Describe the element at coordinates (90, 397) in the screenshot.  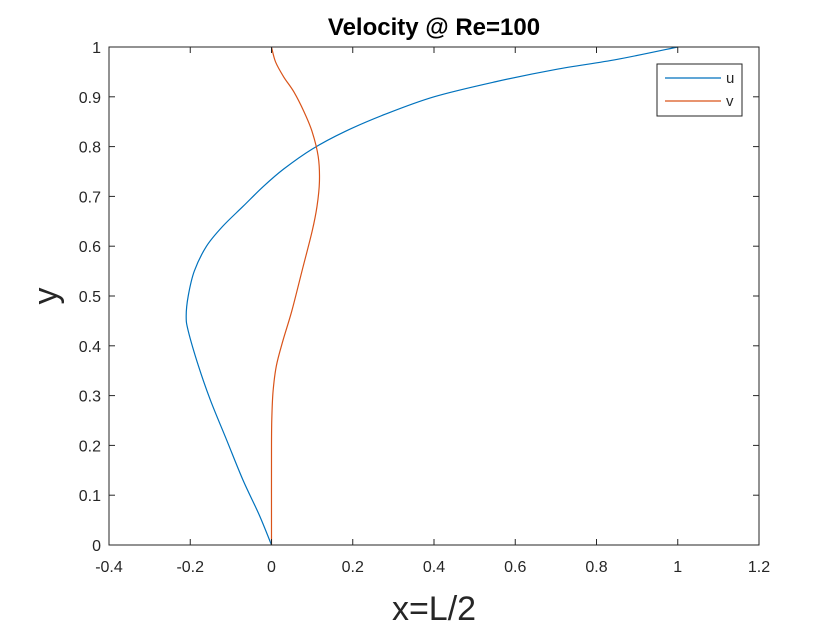
I see `y-tick-label: 0.3` at that location.